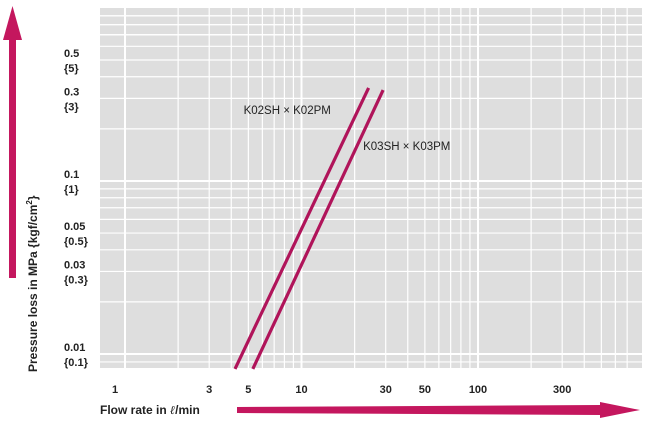 The height and width of the screenshot is (421, 655). Describe the element at coordinates (71, 54) in the screenshot. I see `y-tick-label: 0.5` at that location.